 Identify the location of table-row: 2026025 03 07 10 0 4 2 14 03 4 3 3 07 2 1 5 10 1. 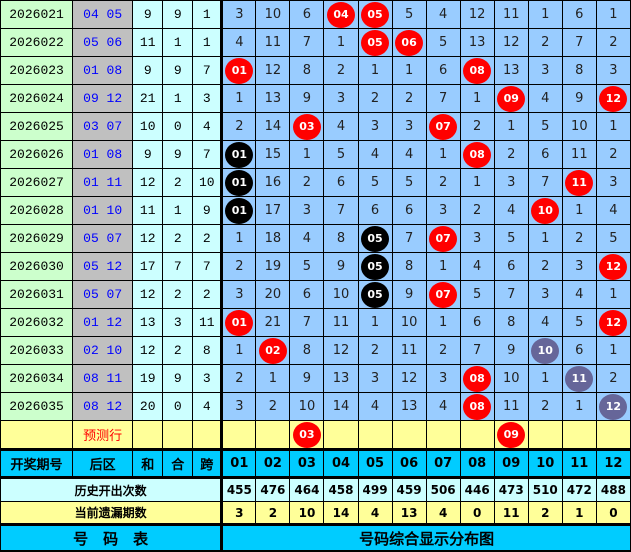
(315, 126).